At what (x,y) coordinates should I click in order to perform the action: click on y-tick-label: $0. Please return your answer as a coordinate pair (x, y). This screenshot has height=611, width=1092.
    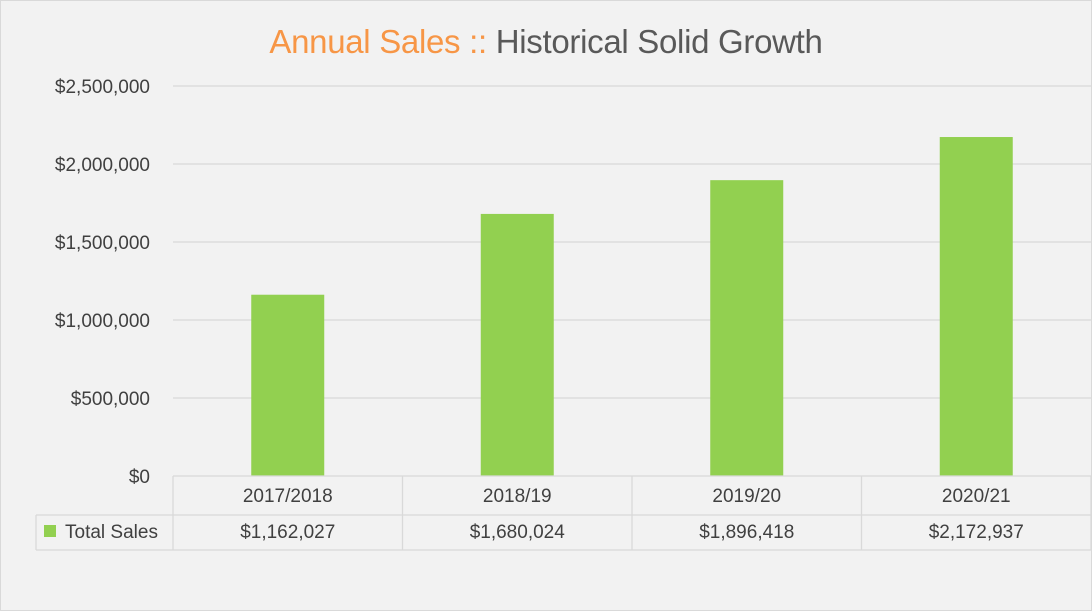
    Looking at the image, I should click on (139, 477).